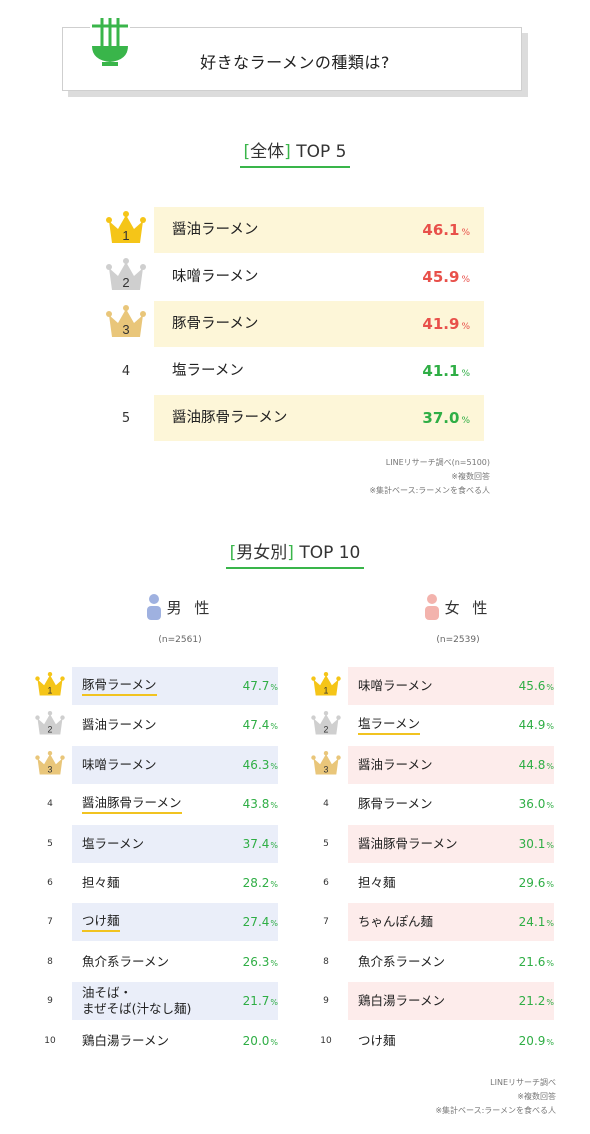  I want to click on percent-value: 43.8%, so click(260, 804).